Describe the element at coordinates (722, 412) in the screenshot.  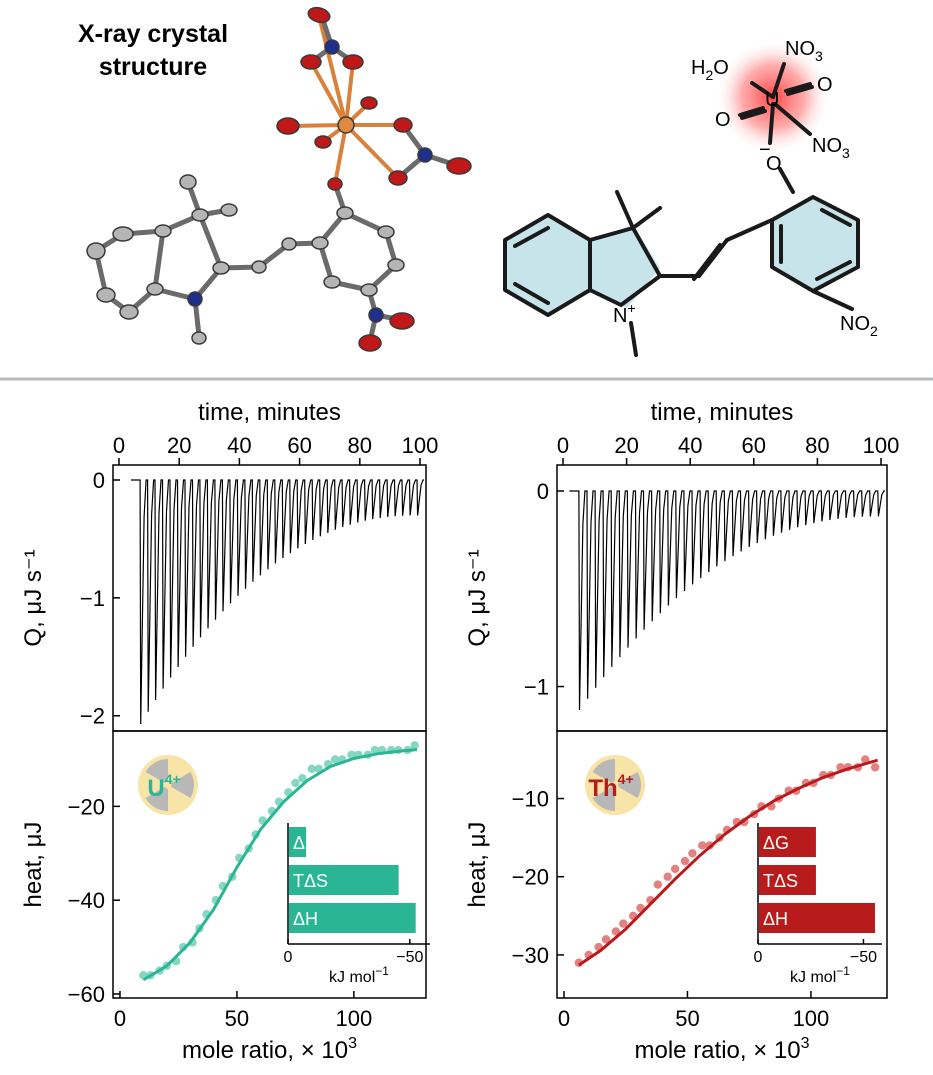
I see `time-axis-title: time, minutes` at that location.